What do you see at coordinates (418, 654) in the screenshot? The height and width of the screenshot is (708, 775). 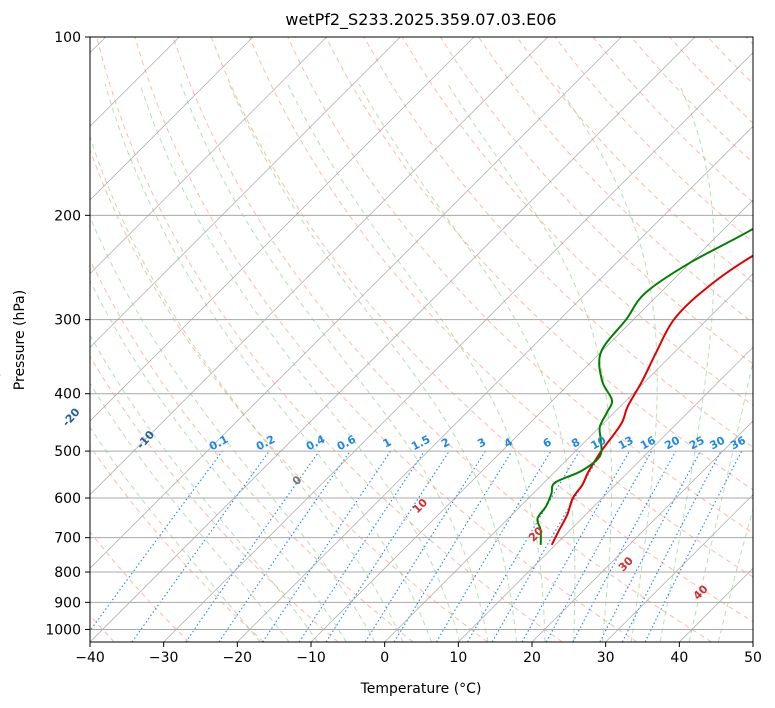 I see `x-axis: −40 −30 −20 −10 0 10 20 30 40 50` at bounding box center [418, 654].